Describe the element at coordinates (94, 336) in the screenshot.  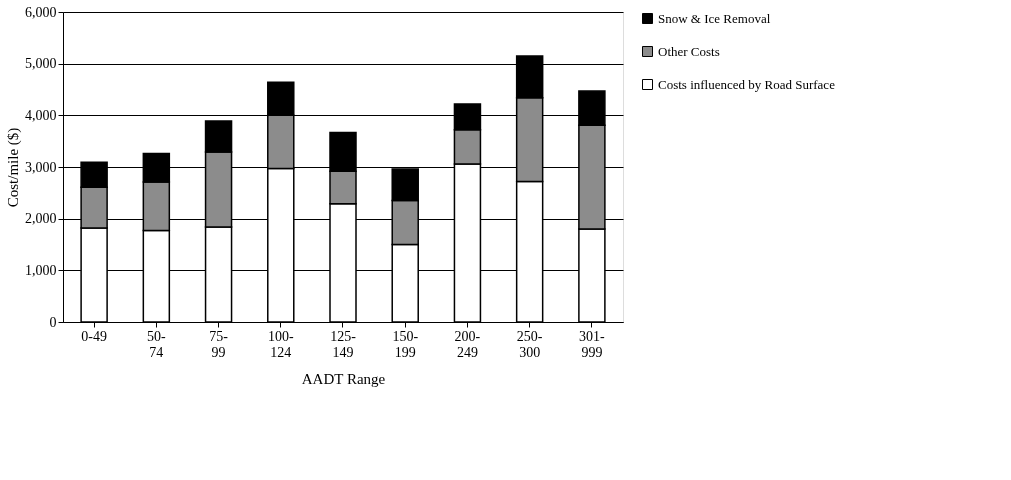
I see `x-tick-label: 0-49` at that location.